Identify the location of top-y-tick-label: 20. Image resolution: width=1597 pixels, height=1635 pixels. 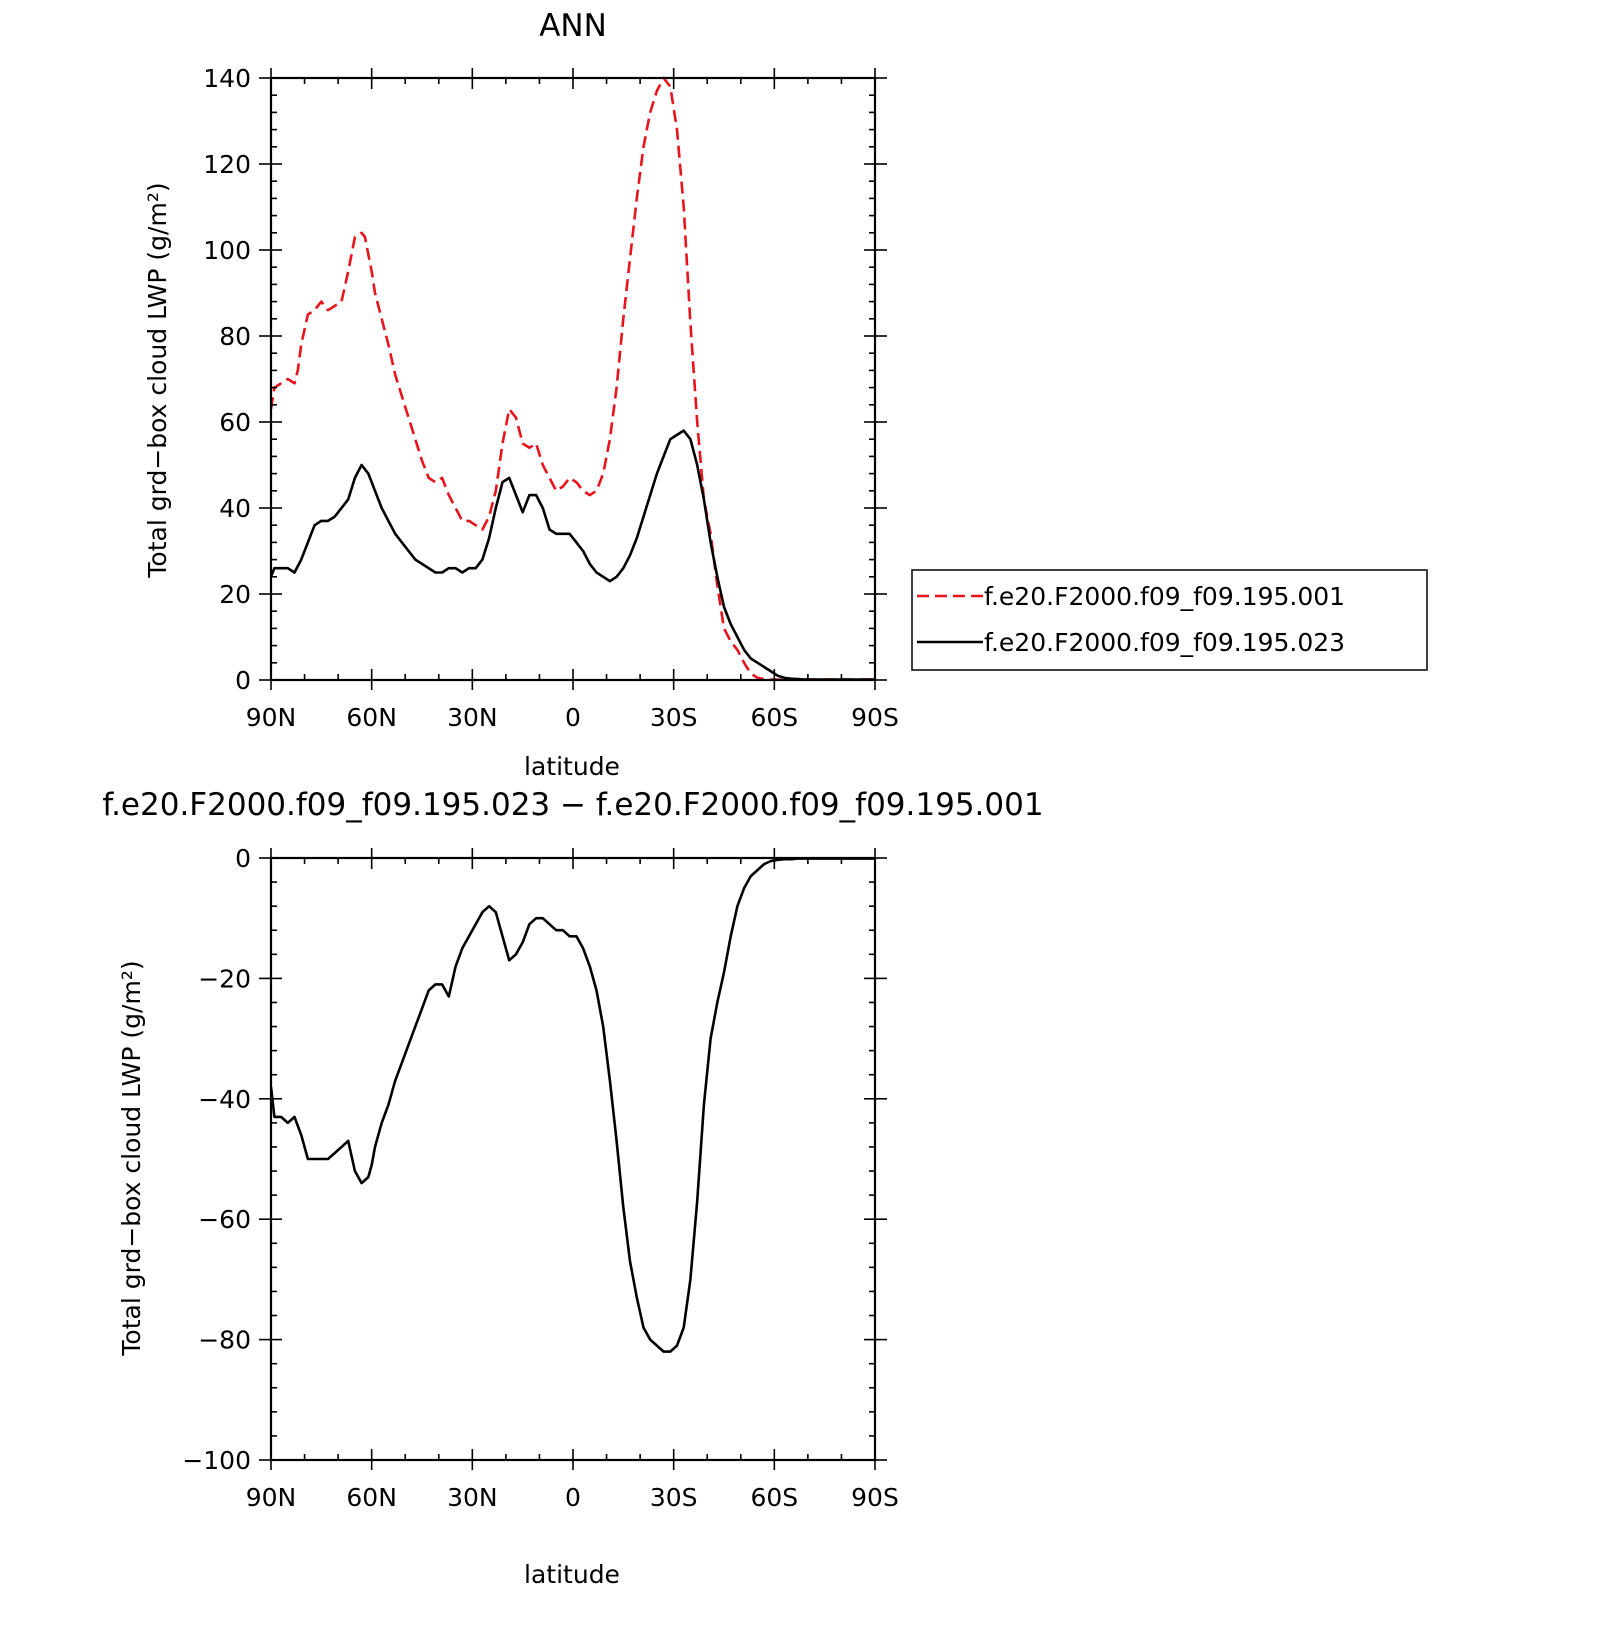
(235, 594).